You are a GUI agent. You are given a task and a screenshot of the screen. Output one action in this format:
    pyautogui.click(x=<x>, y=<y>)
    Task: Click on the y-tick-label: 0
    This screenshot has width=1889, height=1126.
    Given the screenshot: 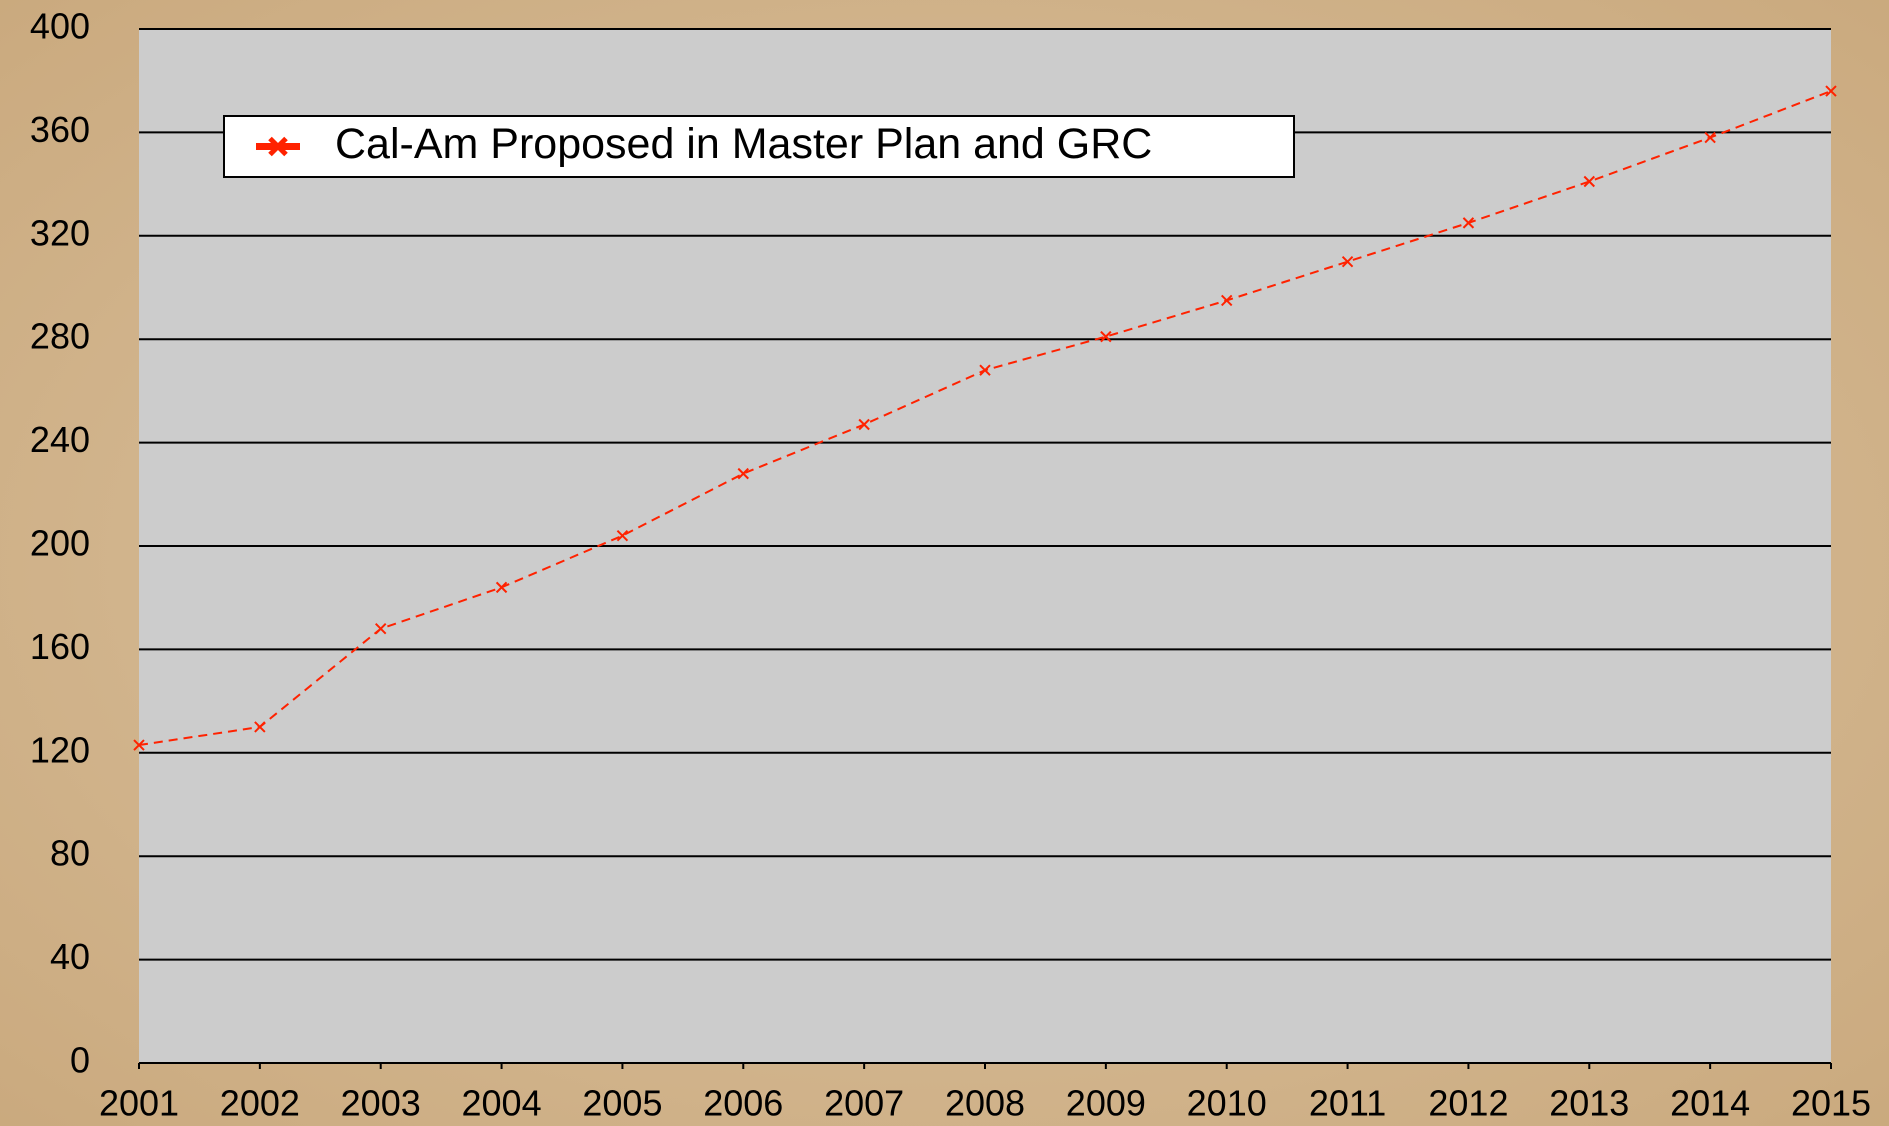 What is the action you would take?
    pyautogui.click(x=80, y=1060)
    